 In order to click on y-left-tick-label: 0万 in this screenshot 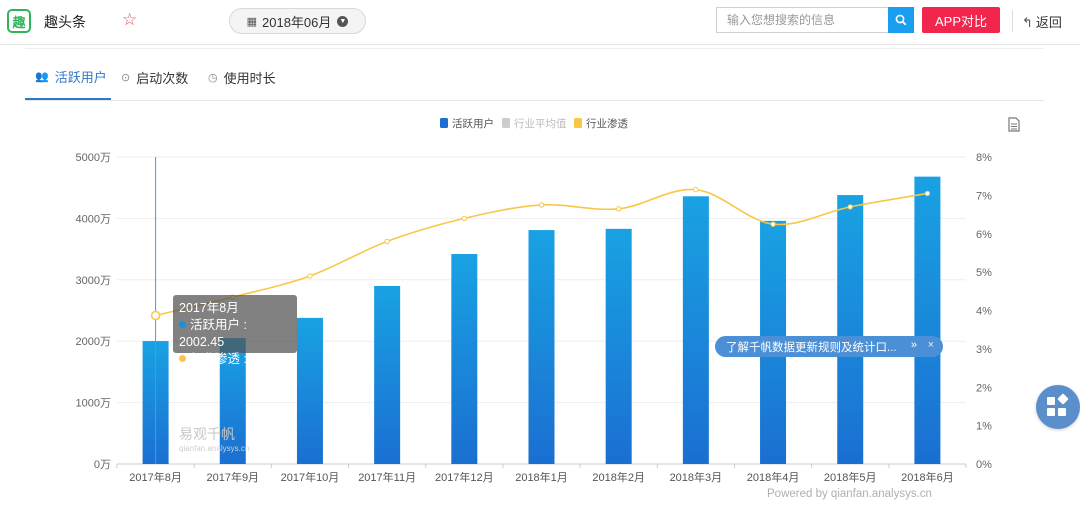, I will do `click(102, 465)`.